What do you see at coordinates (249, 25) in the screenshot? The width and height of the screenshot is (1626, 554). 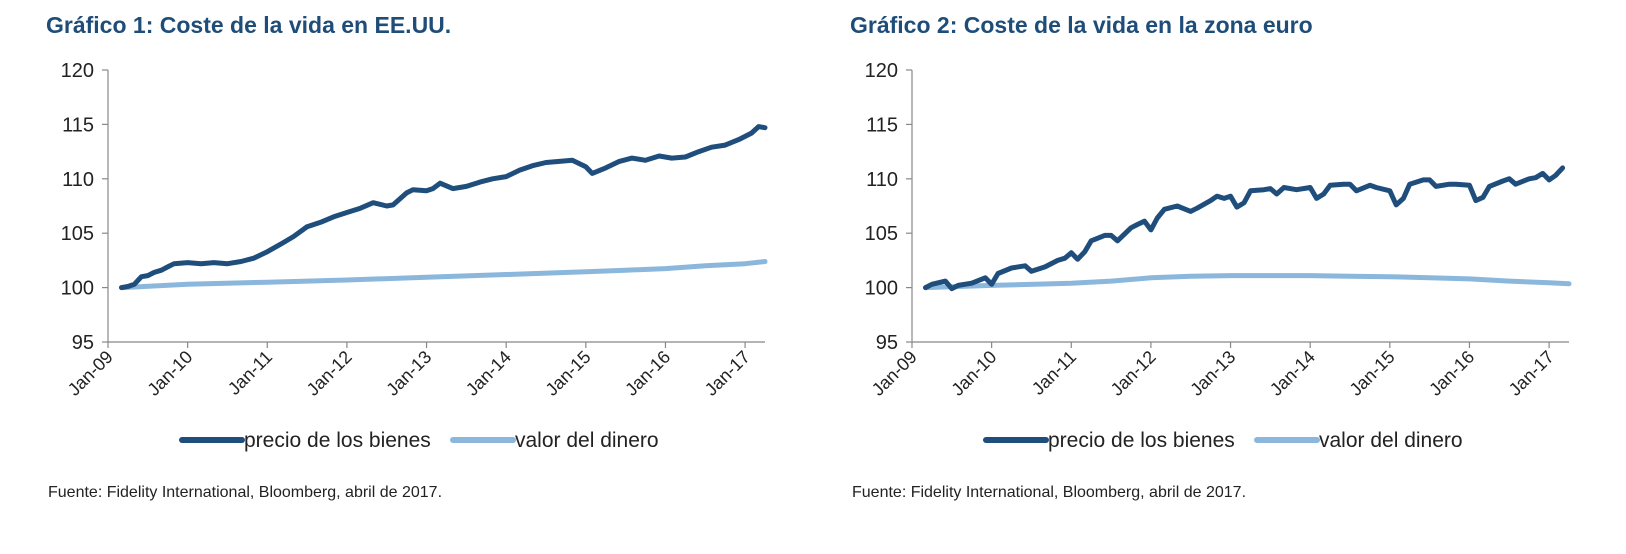 I see `chart-1-title: Gráfico 1: Coste de la vida en EE.UU.` at bounding box center [249, 25].